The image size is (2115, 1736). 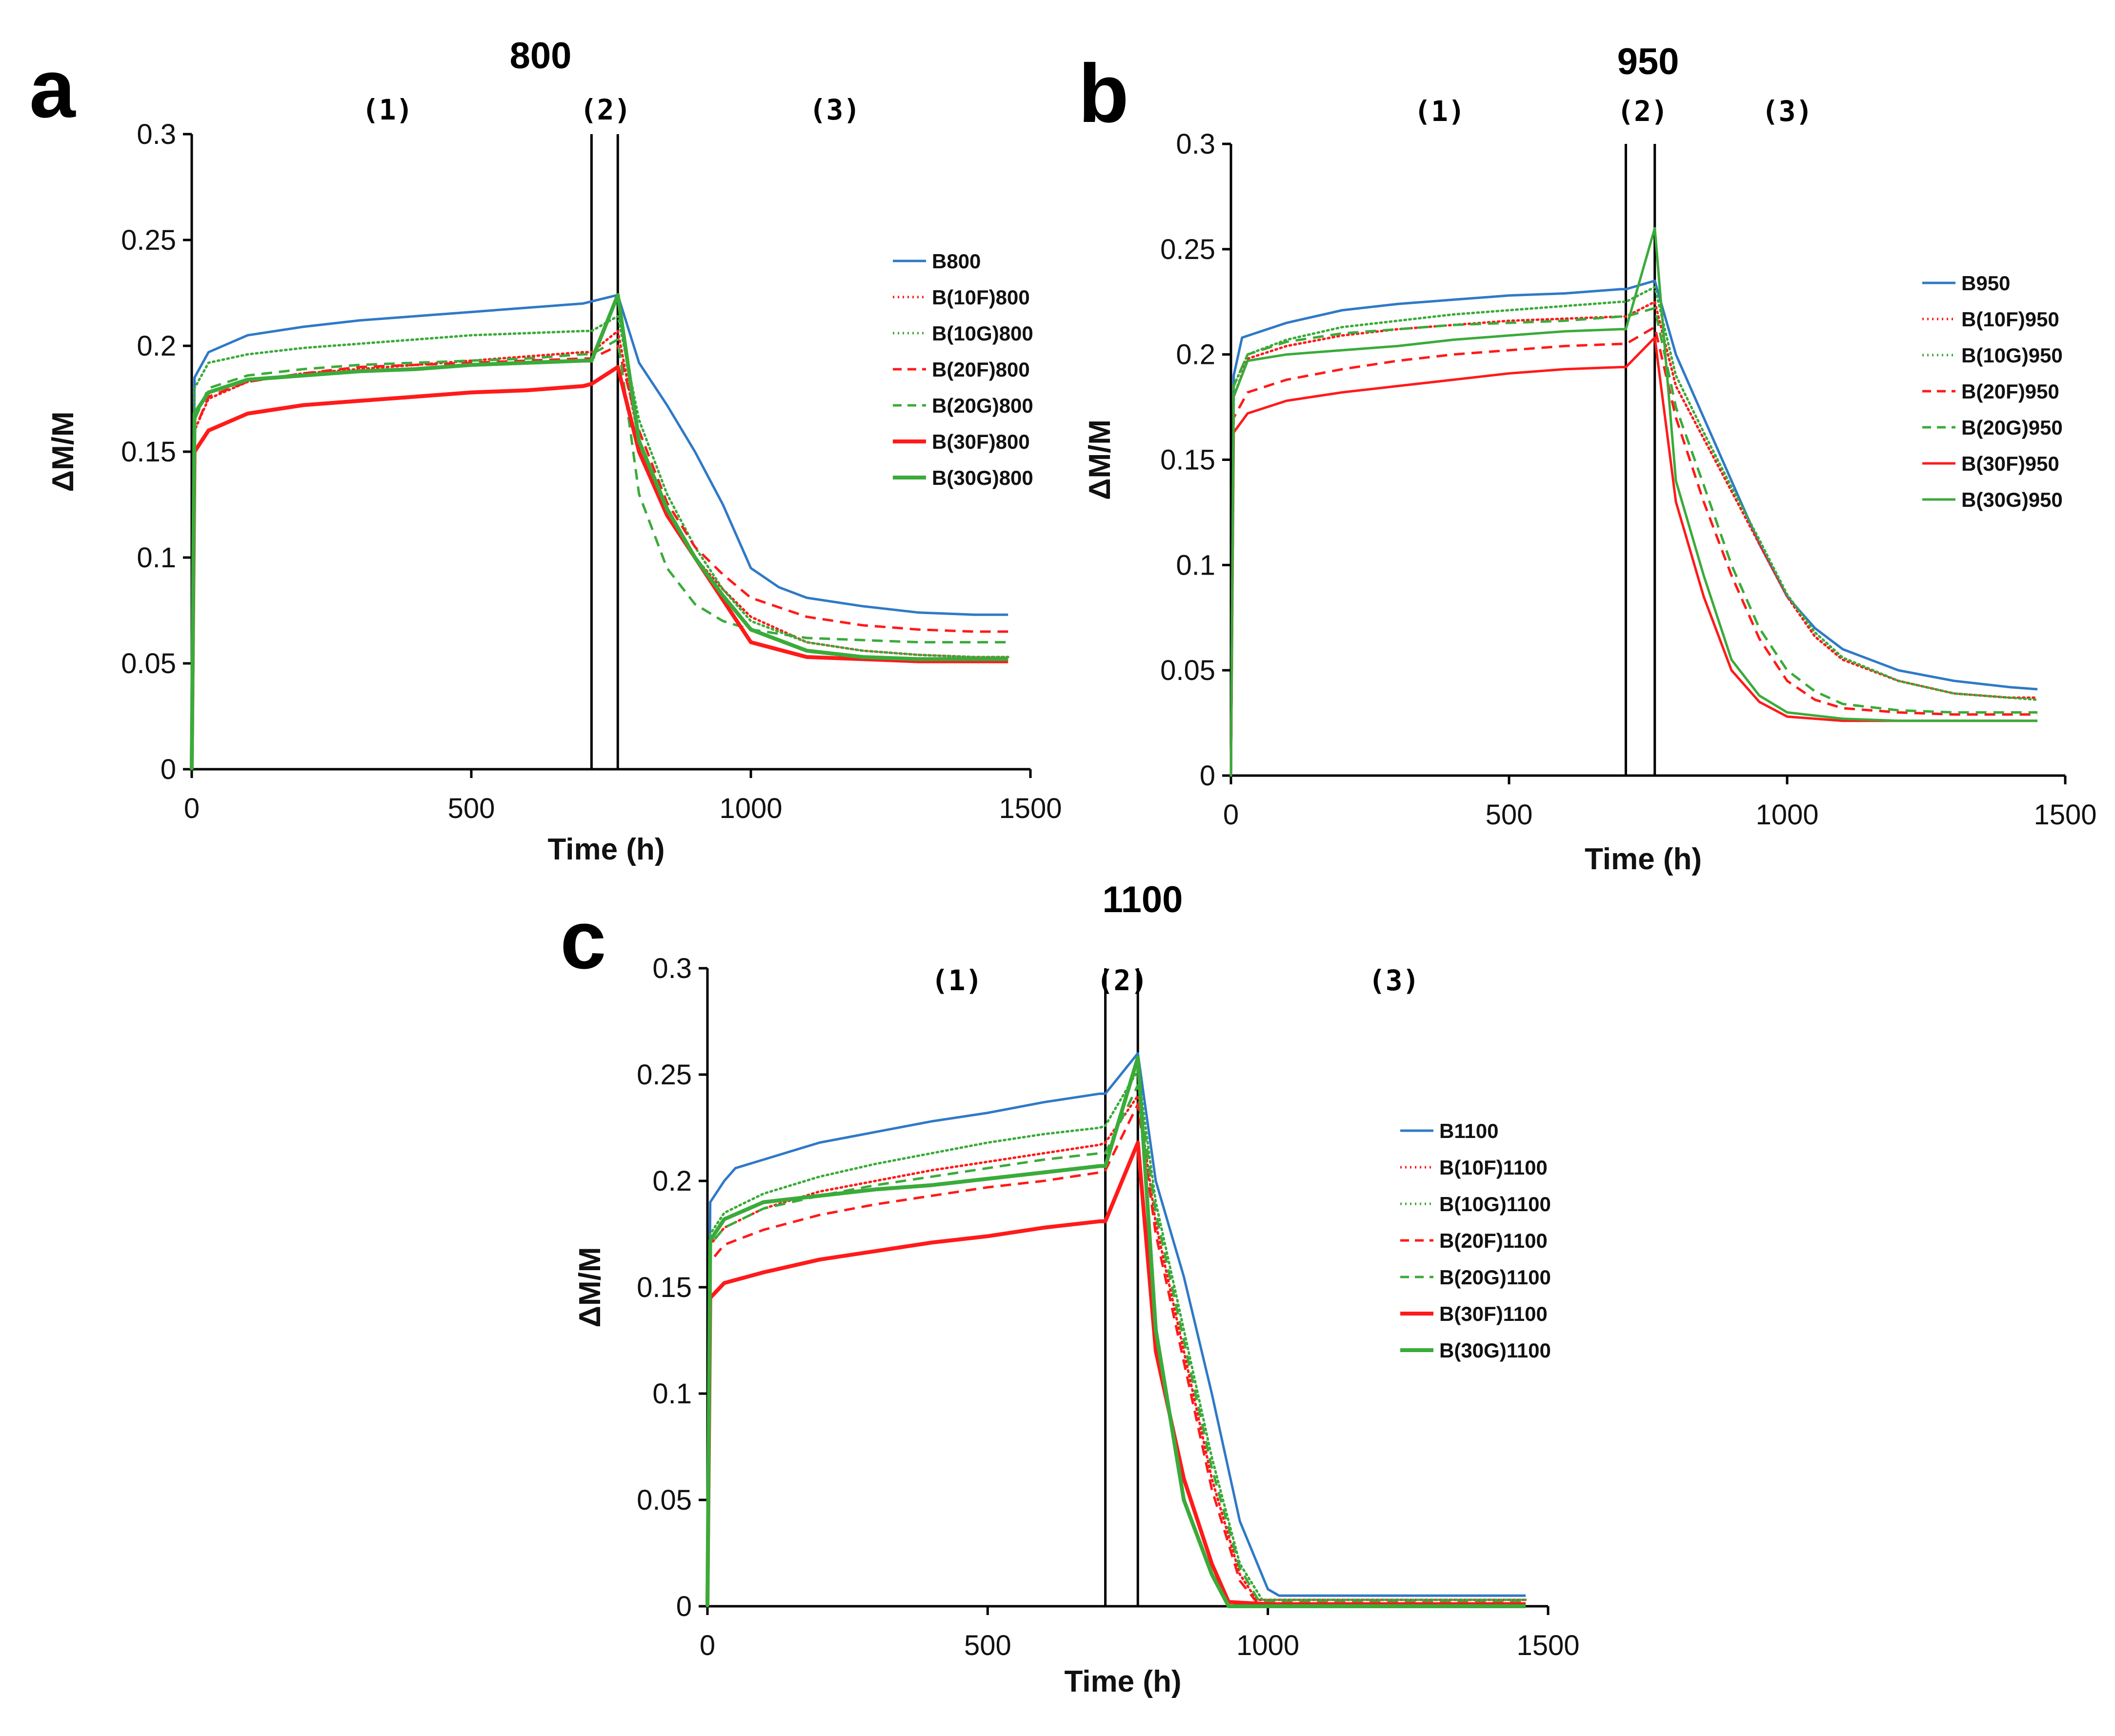 What do you see at coordinates (981, 297) in the screenshot?
I see `legend-label: B(10F)800` at bounding box center [981, 297].